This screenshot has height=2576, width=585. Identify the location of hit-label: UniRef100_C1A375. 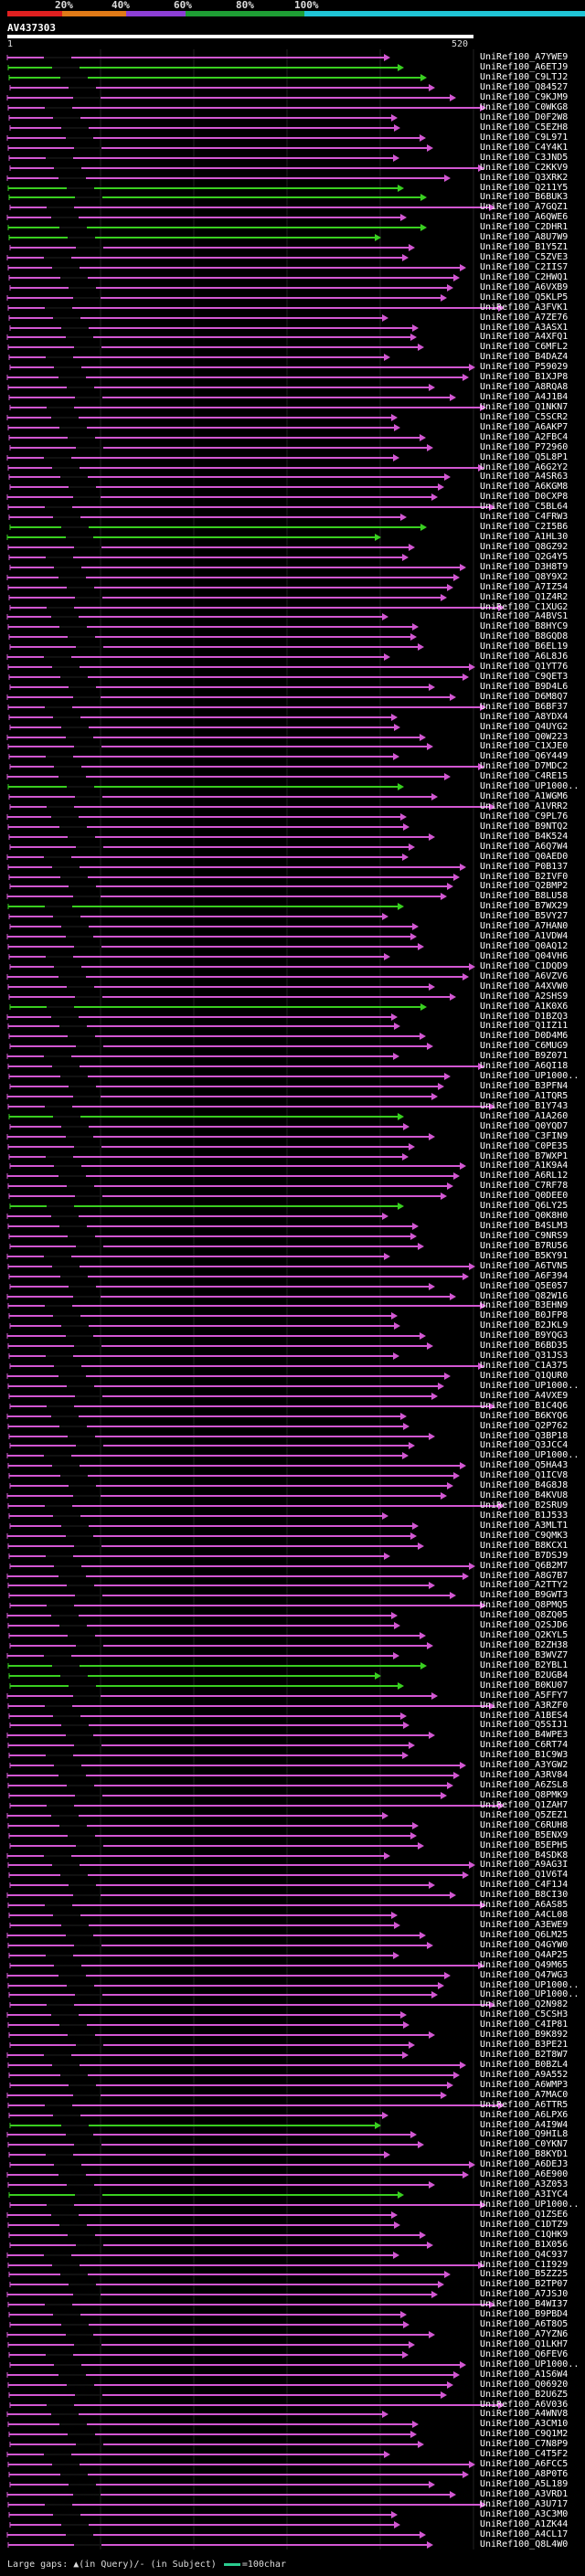
(524, 1366).